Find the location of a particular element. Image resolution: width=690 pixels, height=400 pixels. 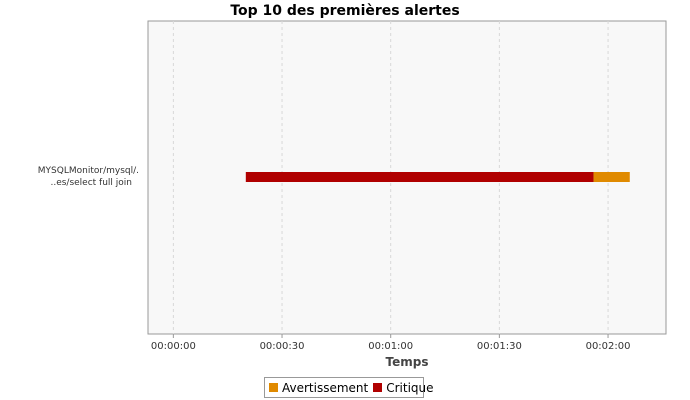

legend-swatch-critical is located at coordinates (378, 387).